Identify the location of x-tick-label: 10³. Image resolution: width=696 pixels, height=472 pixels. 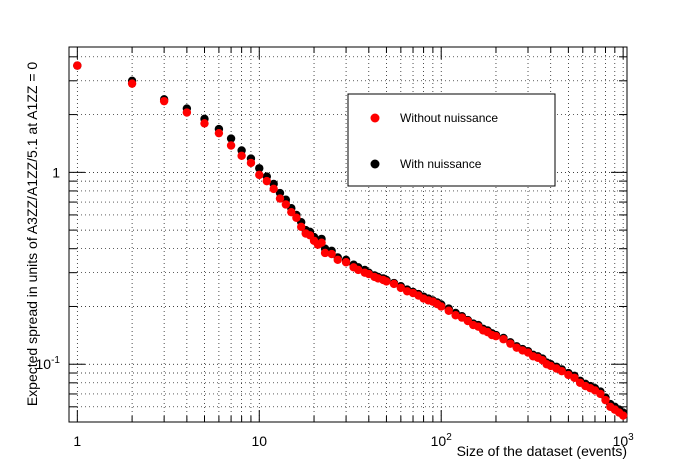
(624, 440).